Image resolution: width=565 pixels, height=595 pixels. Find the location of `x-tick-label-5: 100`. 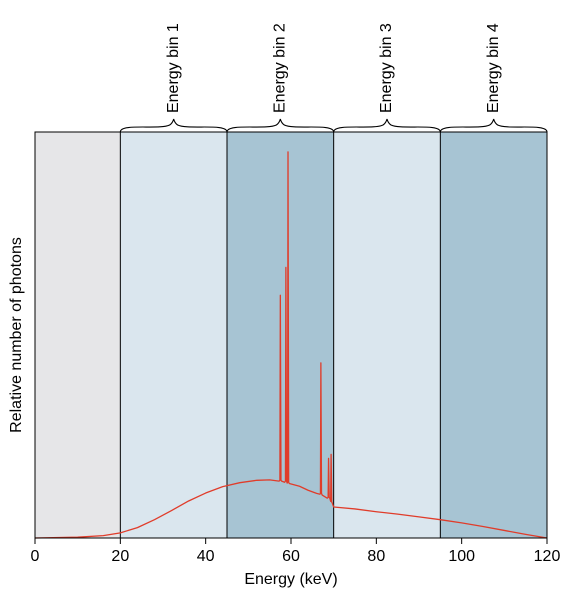

x-tick-label-5: 100 is located at coordinates (461, 556).